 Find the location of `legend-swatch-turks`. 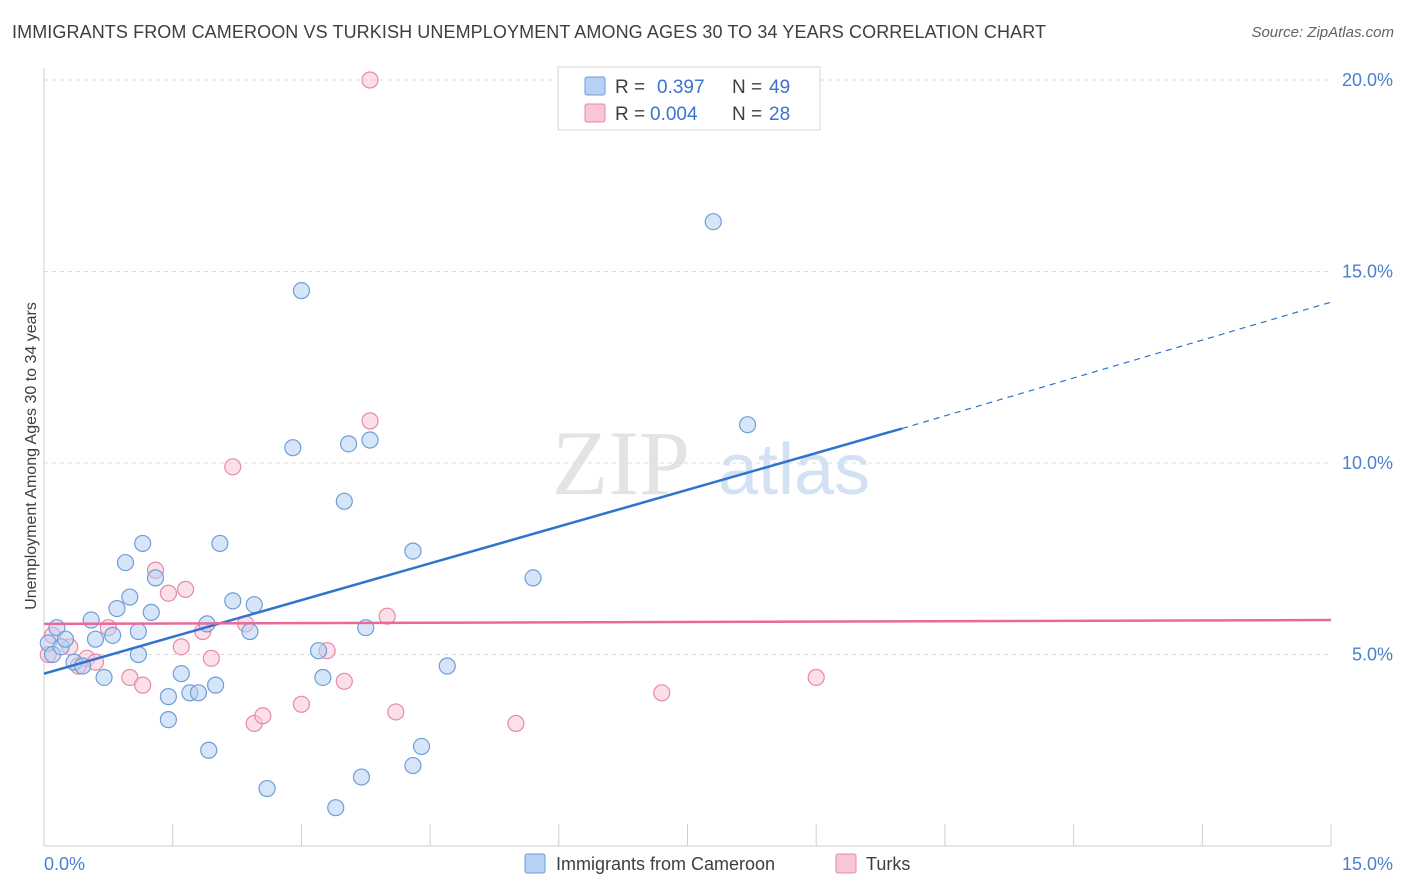

legend-swatch-turks is located at coordinates (595, 113).